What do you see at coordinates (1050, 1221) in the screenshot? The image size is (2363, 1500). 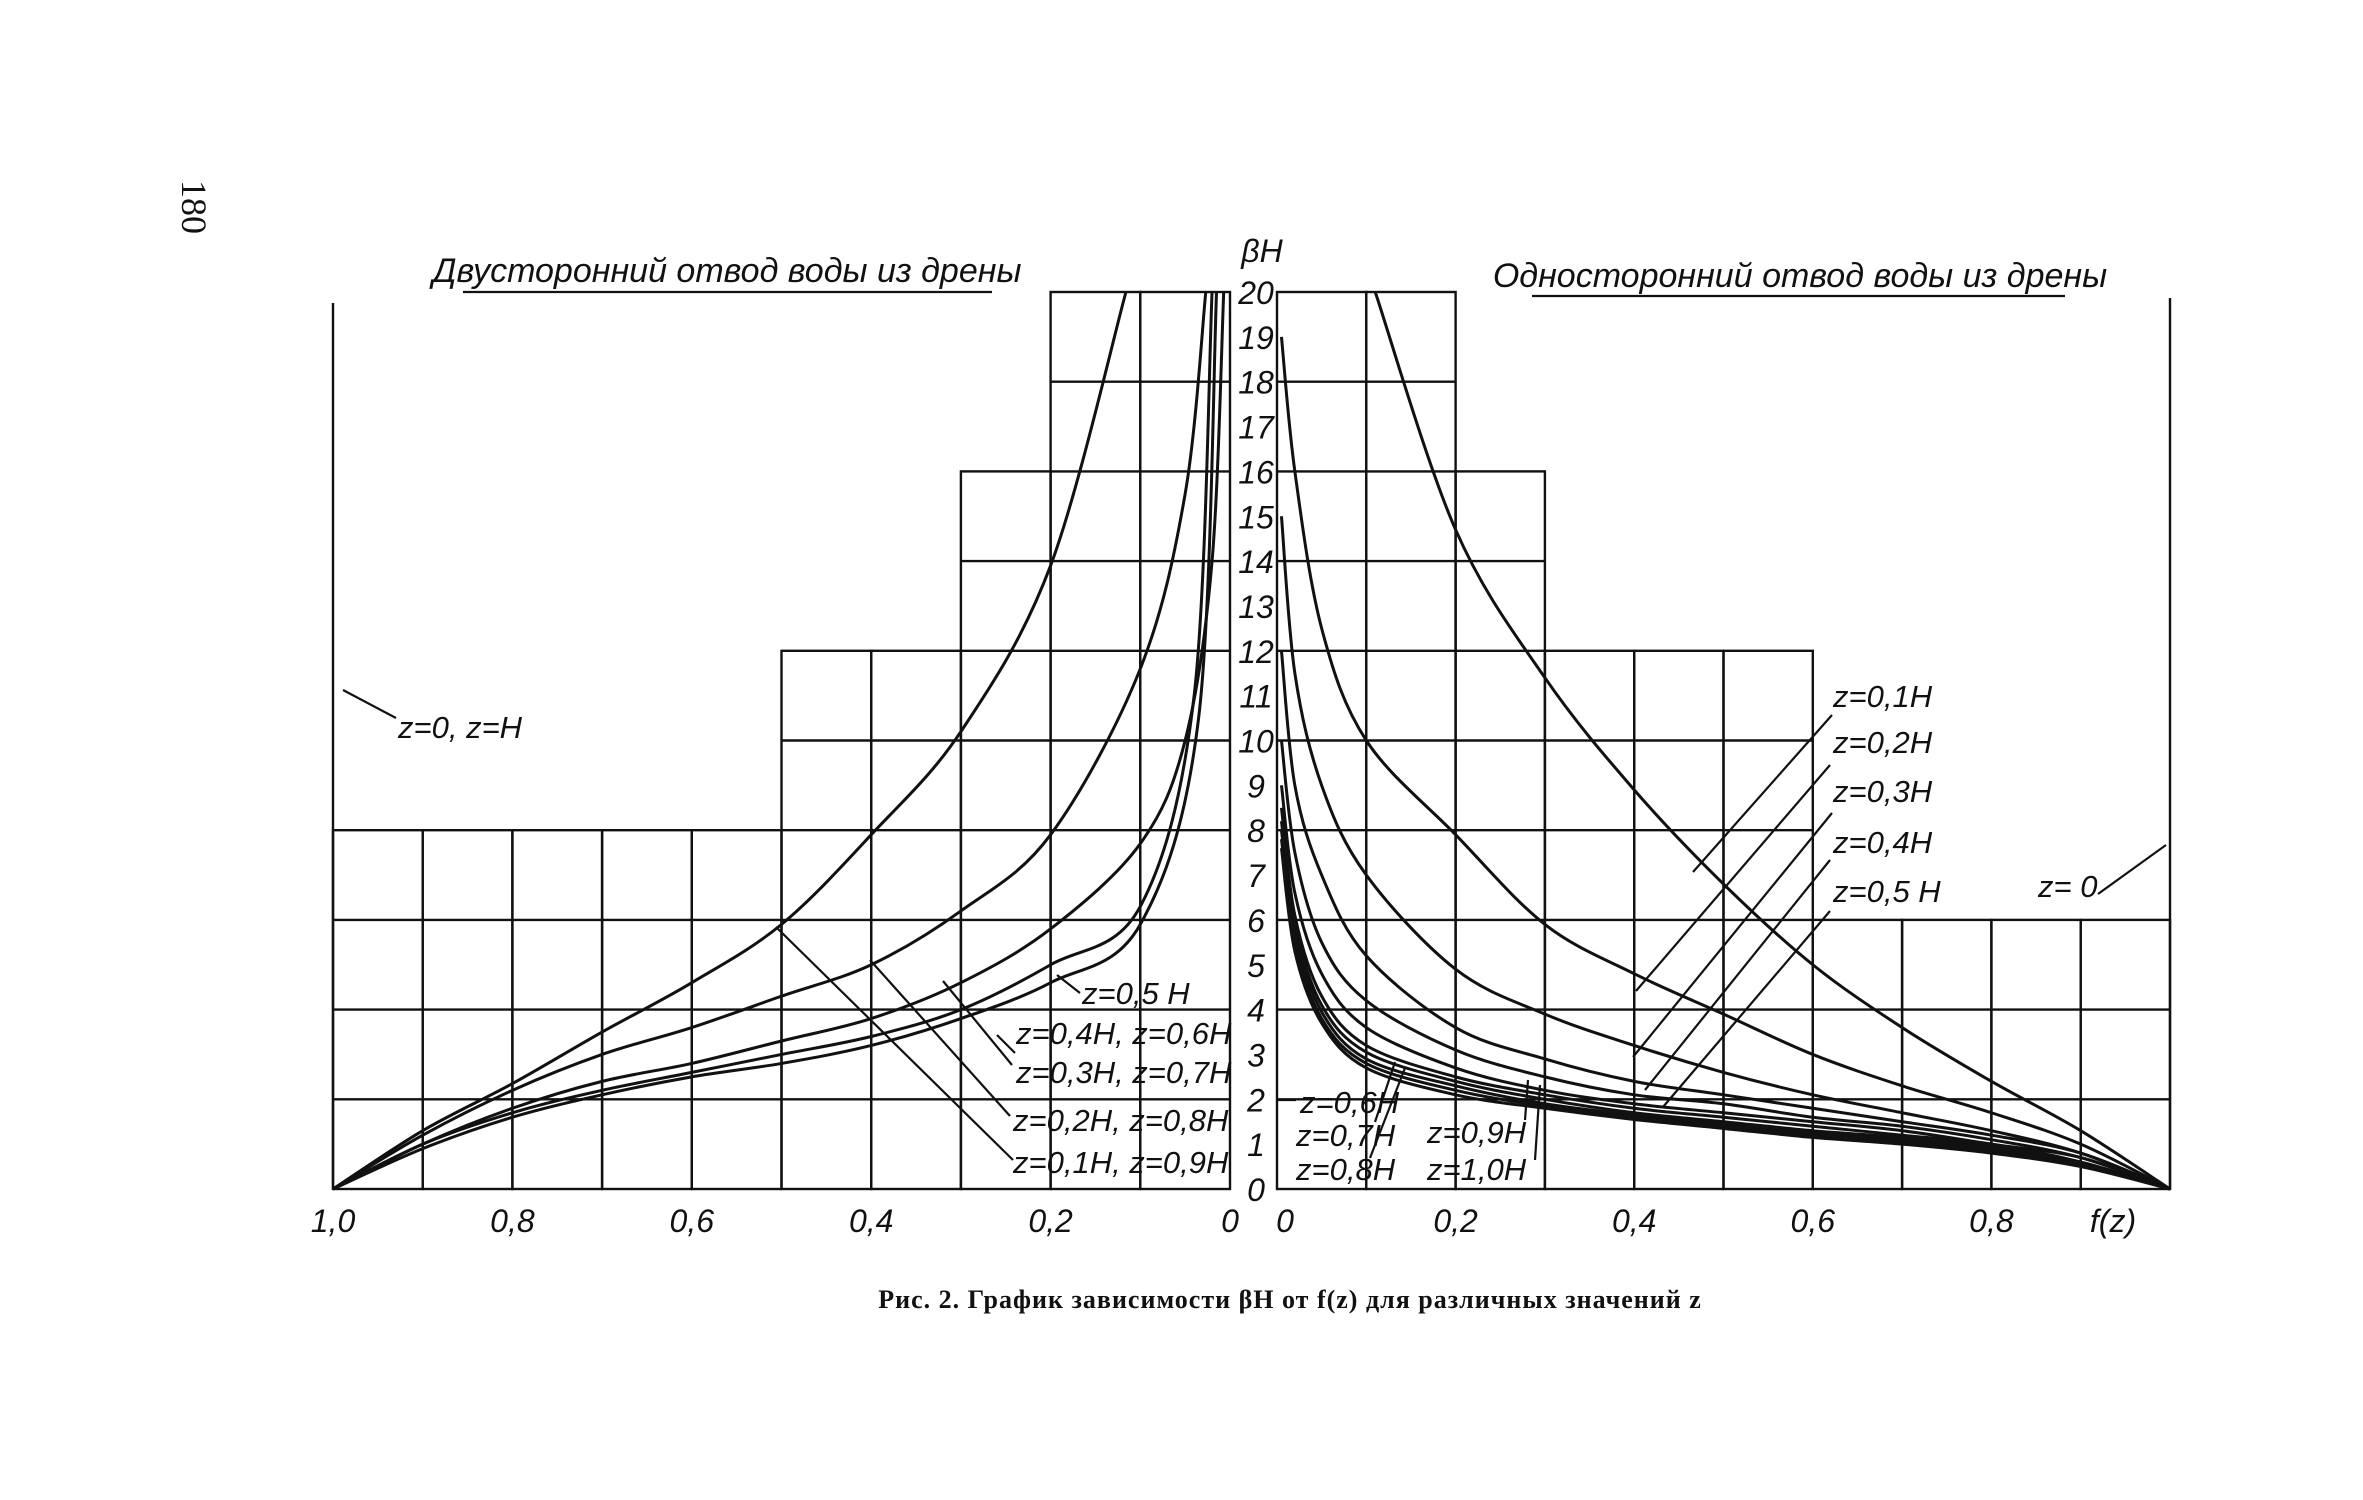 I see `left-x-tick-label: 0,2` at bounding box center [1050, 1221].